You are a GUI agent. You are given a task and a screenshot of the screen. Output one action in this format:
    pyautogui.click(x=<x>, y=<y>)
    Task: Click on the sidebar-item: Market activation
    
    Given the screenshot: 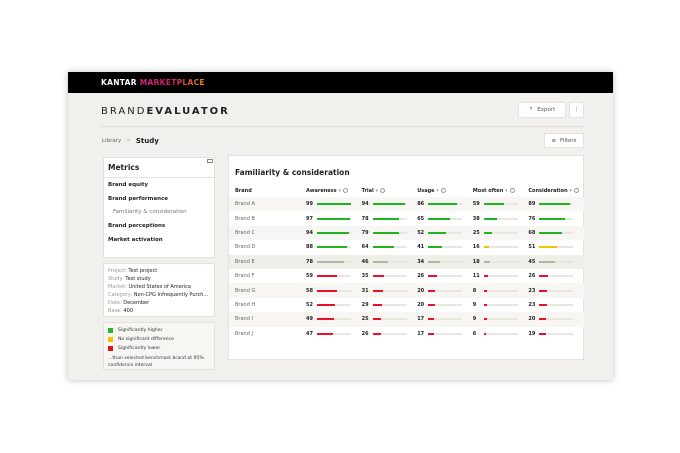 What is the action you would take?
    pyautogui.click(x=135, y=240)
    